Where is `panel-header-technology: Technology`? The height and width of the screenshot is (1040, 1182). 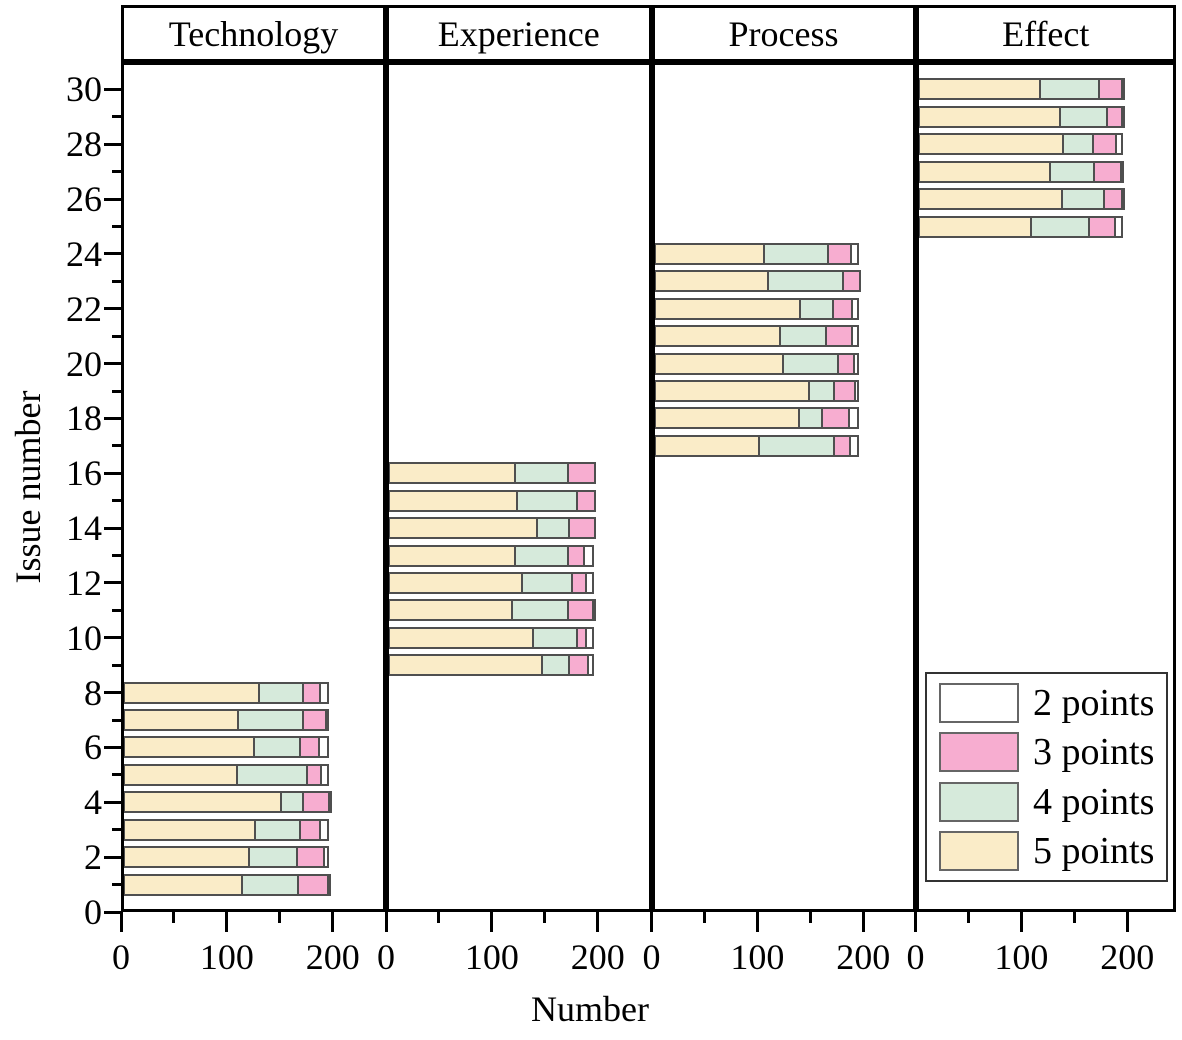
panel-header-technology: Technology is located at coordinates (253, 33).